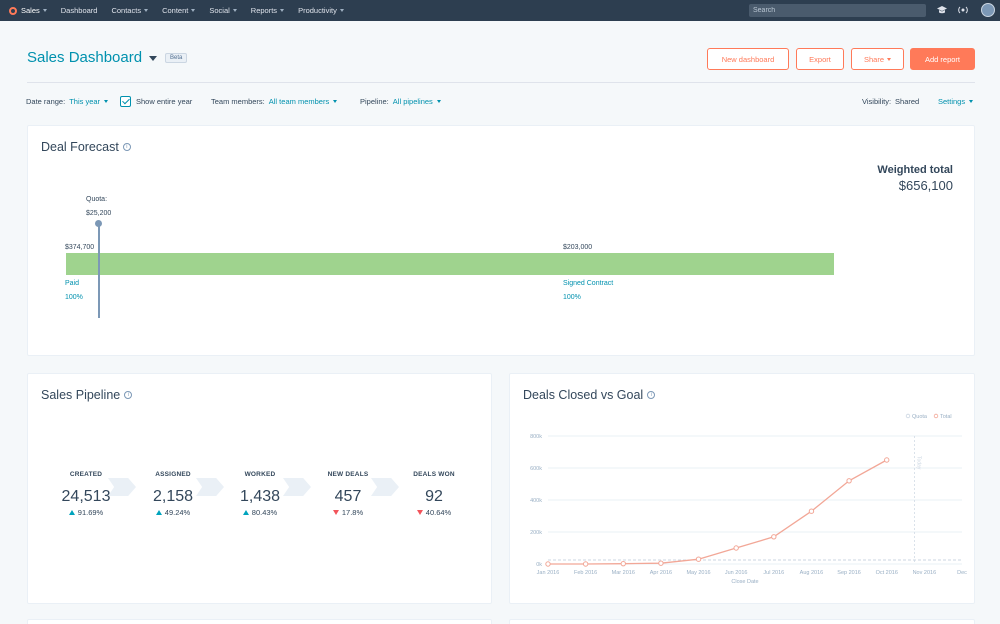  I want to click on team-members-label: Team members:, so click(238, 101).